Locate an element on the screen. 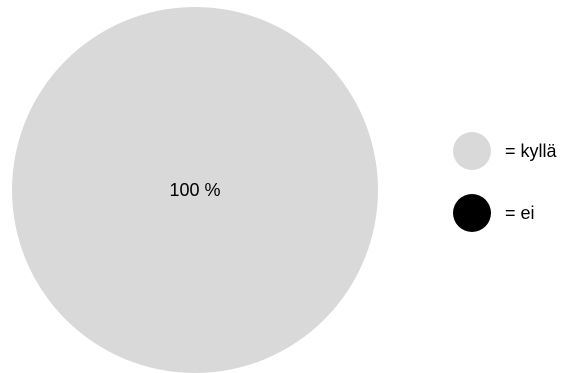 This screenshot has width=581, height=373. slice-label-0: 100 % is located at coordinates (194, 190).